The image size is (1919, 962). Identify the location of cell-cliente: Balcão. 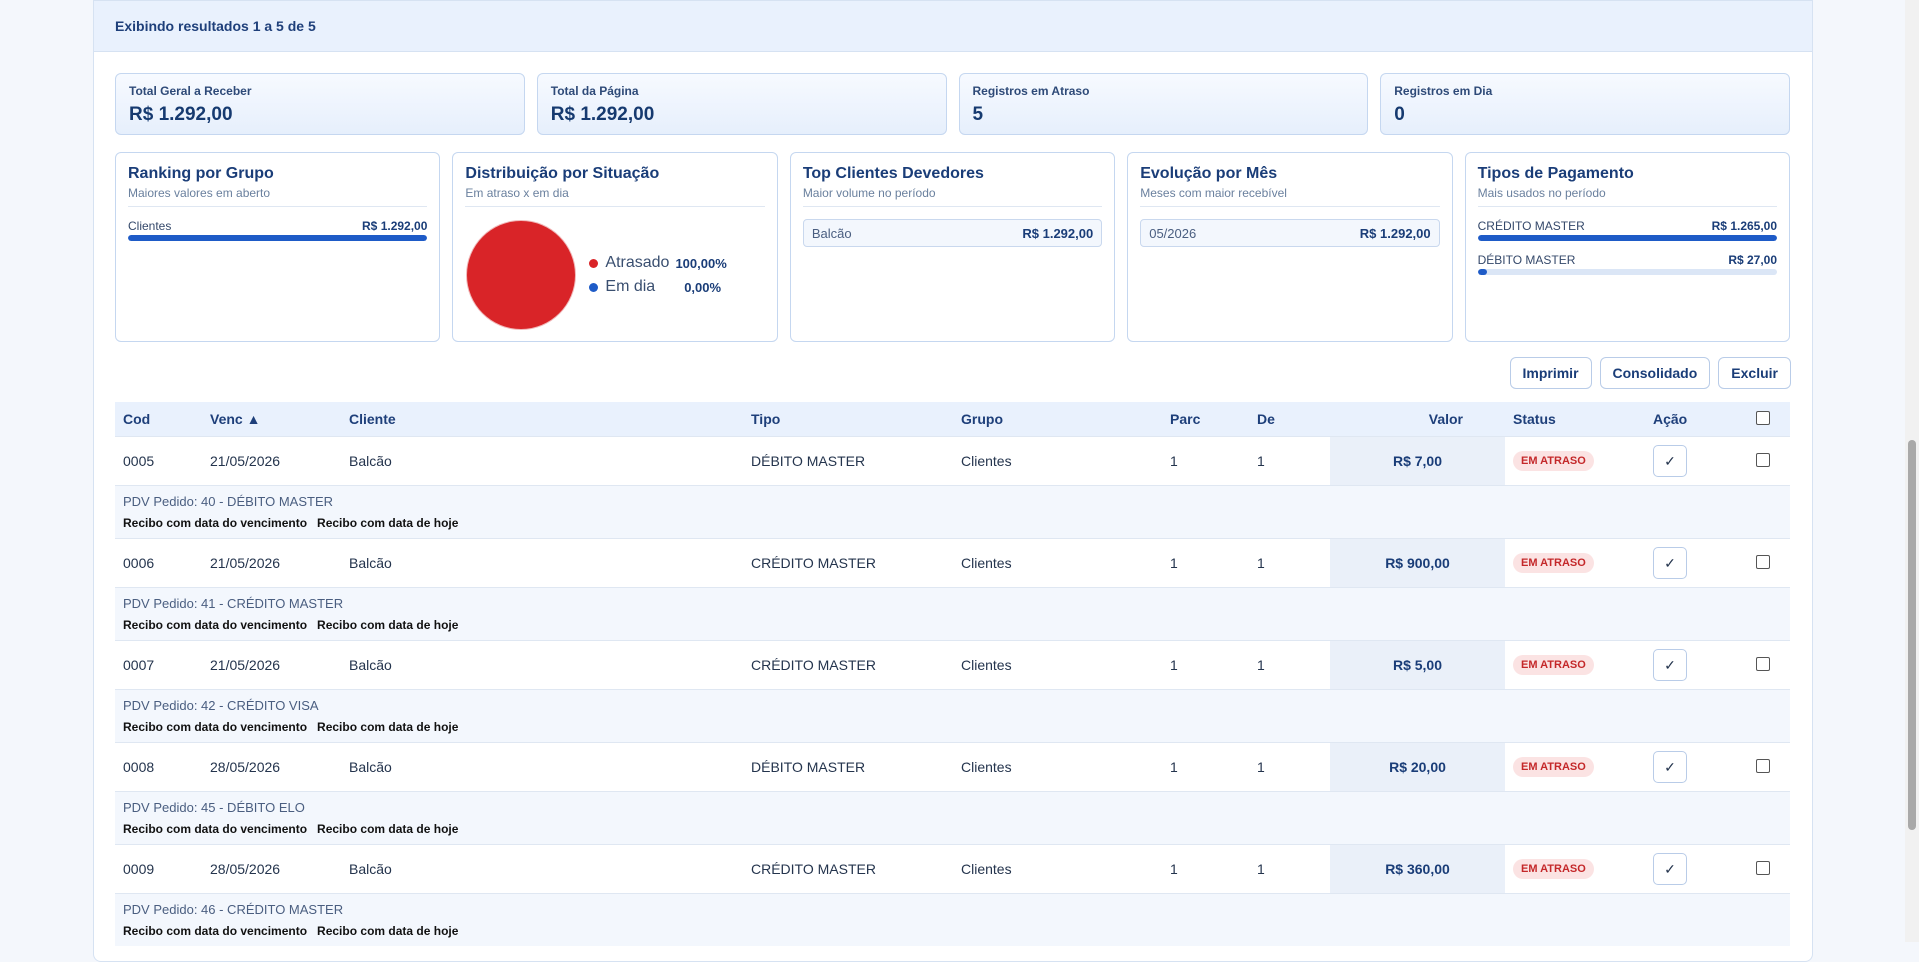
(542, 665).